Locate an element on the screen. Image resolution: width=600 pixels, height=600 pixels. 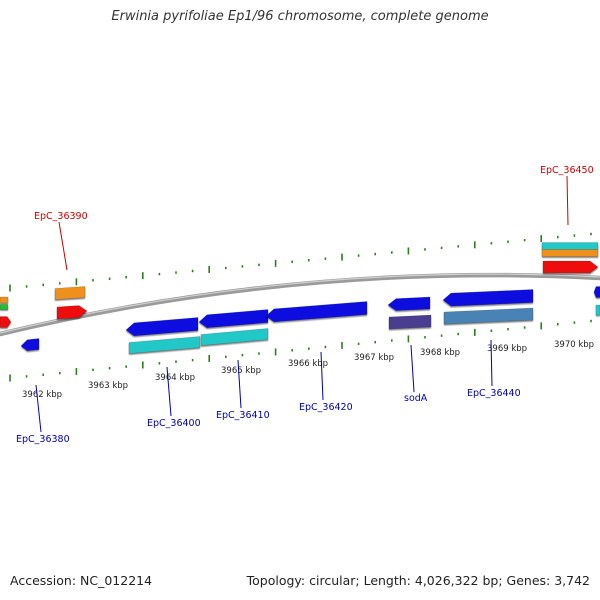
scale-label: 3969 kbp is located at coordinates (507, 349).